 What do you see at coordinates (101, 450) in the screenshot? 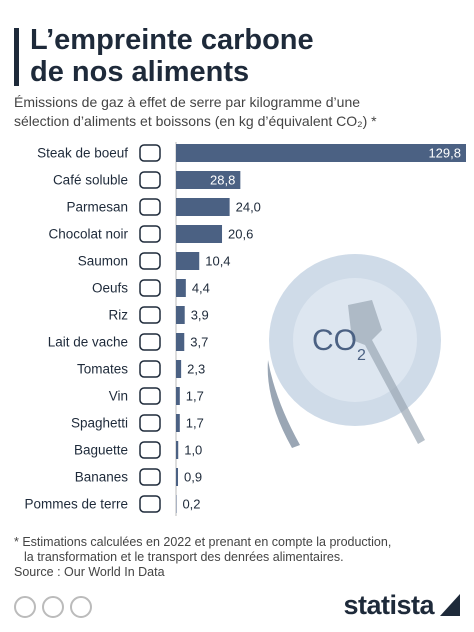
I see `category-label: Baguette` at bounding box center [101, 450].